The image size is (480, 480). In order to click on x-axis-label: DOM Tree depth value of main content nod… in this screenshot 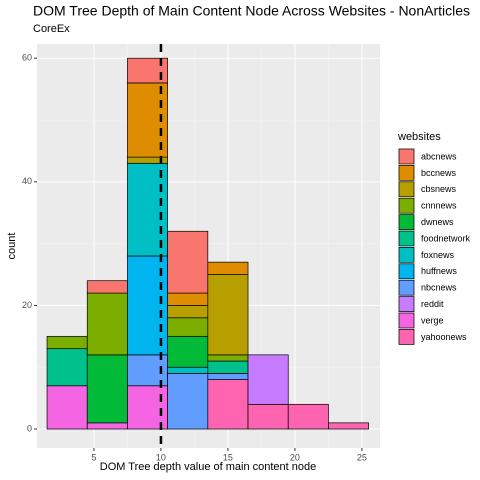, I will do `click(208, 467)`.